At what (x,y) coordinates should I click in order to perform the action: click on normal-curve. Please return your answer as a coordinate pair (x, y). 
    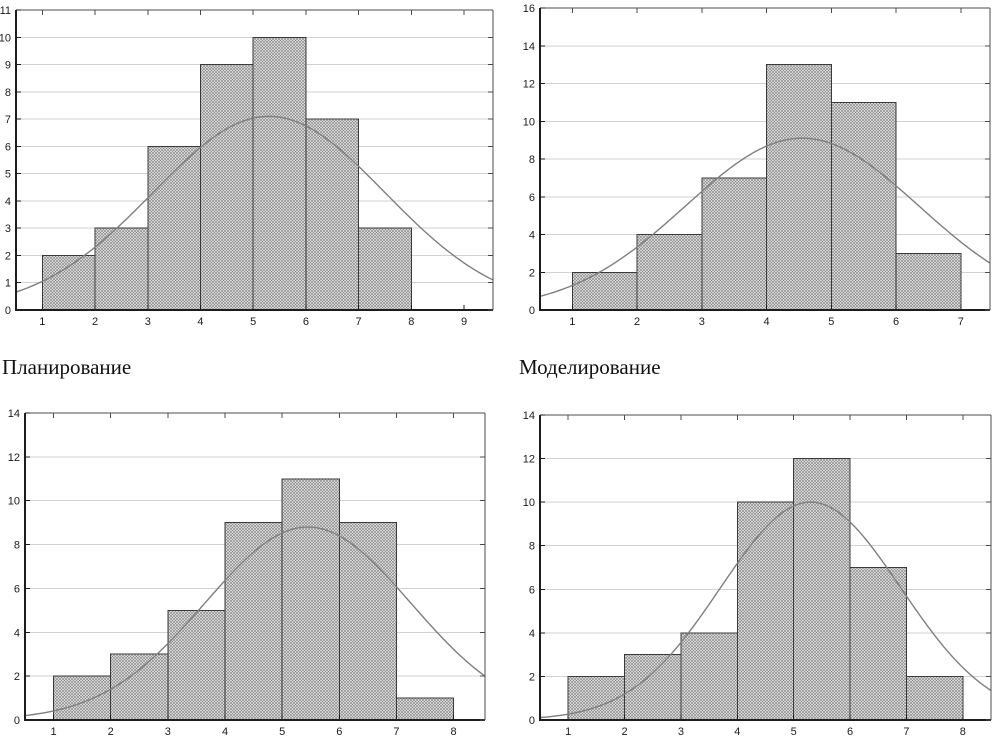
    Looking at the image, I should click on (765, 217).